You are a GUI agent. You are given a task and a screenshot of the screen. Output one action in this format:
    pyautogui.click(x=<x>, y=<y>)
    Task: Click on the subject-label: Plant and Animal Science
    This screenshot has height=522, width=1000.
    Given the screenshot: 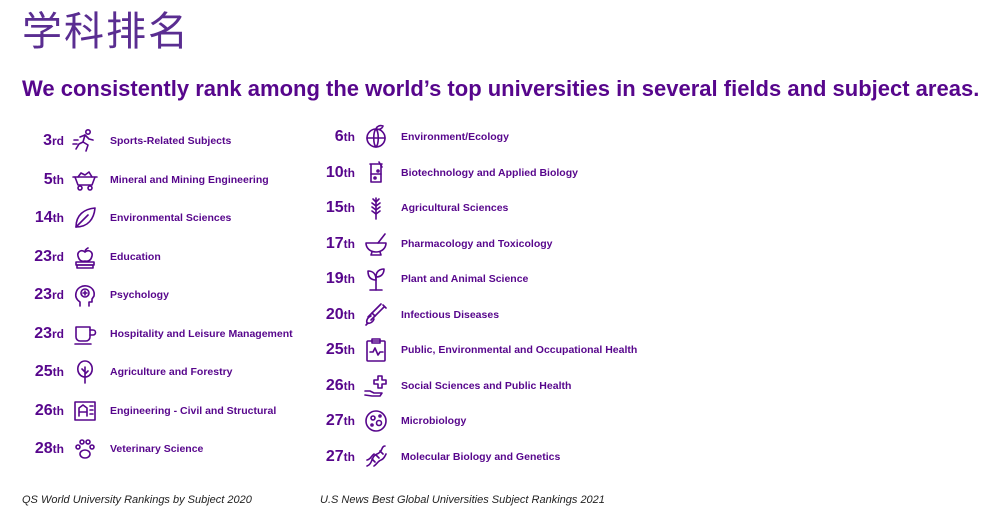 What is the action you would take?
    pyautogui.click(x=465, y=279)
    